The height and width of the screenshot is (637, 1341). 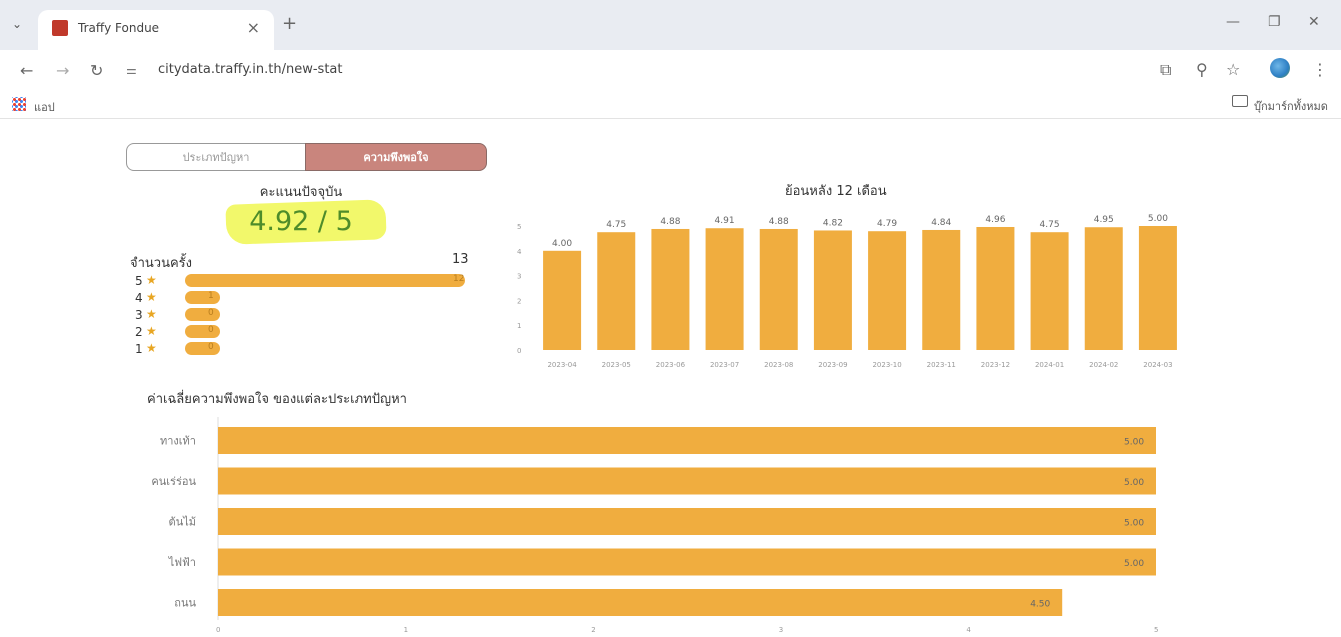 I want to click on install-app-icon: ⧉, so click(x=1166, y=69).